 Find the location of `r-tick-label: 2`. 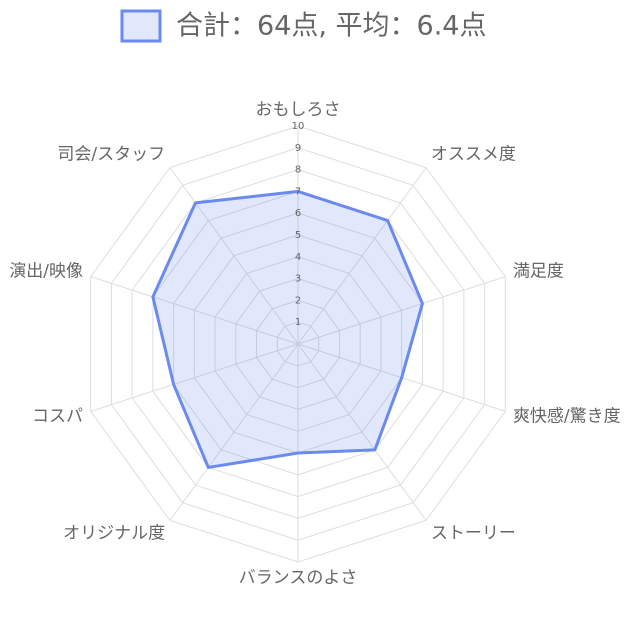

r-tick-label: 2 is located at coordinates (298, 300).